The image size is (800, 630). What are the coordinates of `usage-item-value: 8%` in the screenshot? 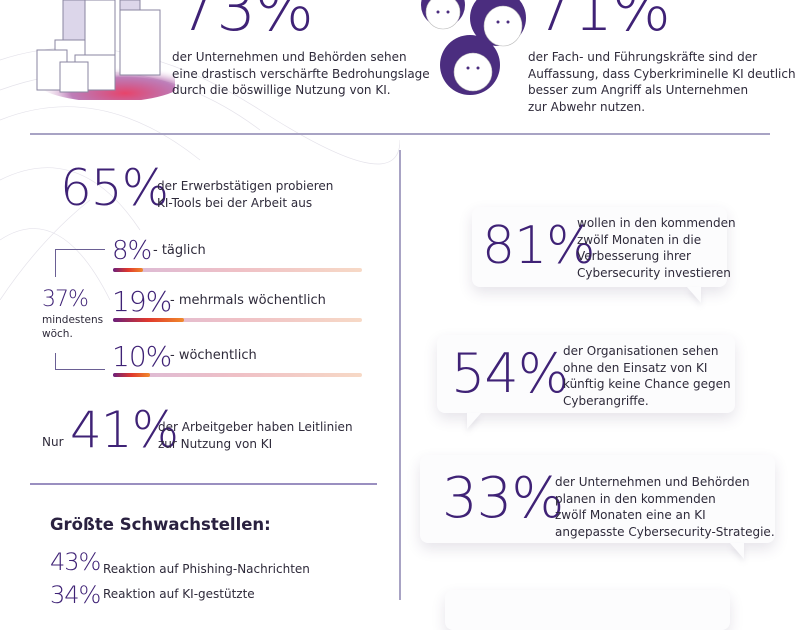 It's located at (132, 251).